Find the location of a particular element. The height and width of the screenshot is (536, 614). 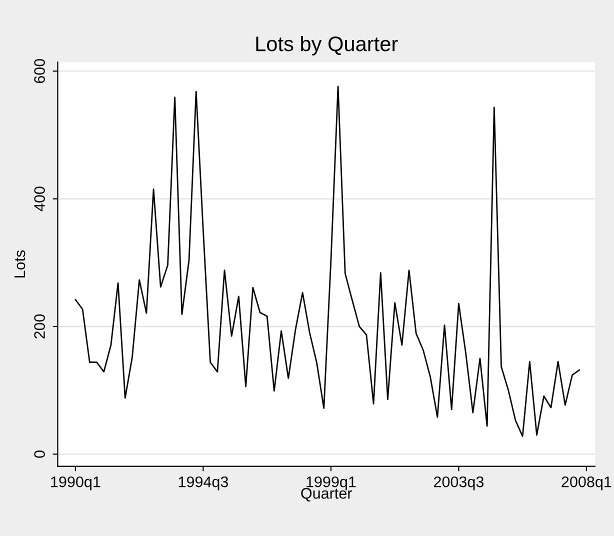

x-tick-label: 1994q3 is located at coordinates (203, 483).